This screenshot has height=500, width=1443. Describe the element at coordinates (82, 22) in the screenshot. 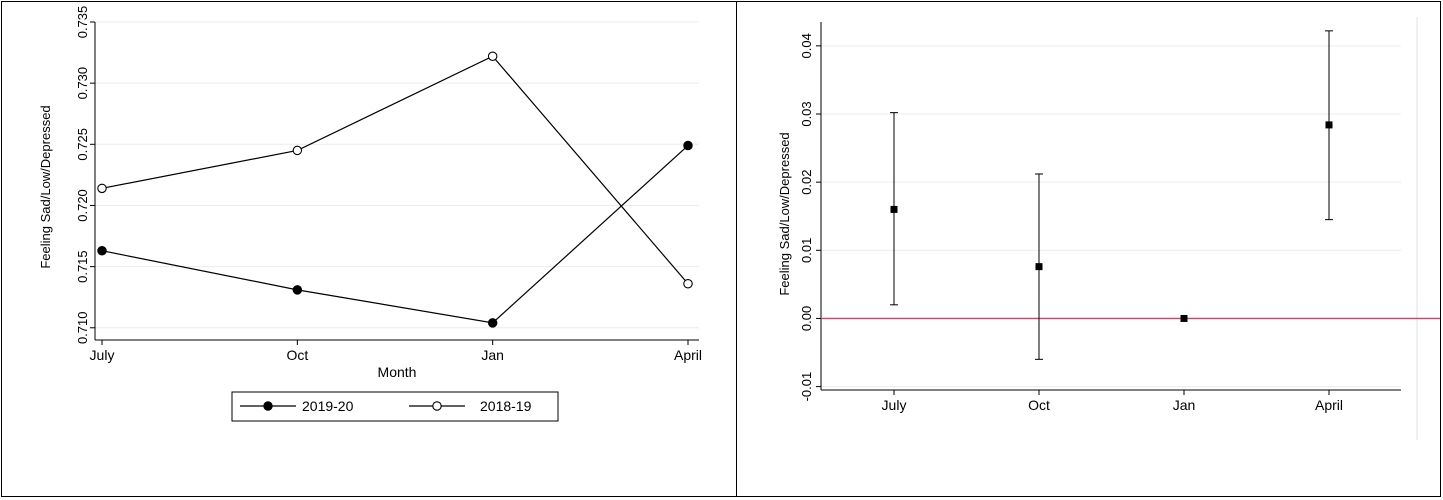

I see `y-tick-label: 0.735` at that location.